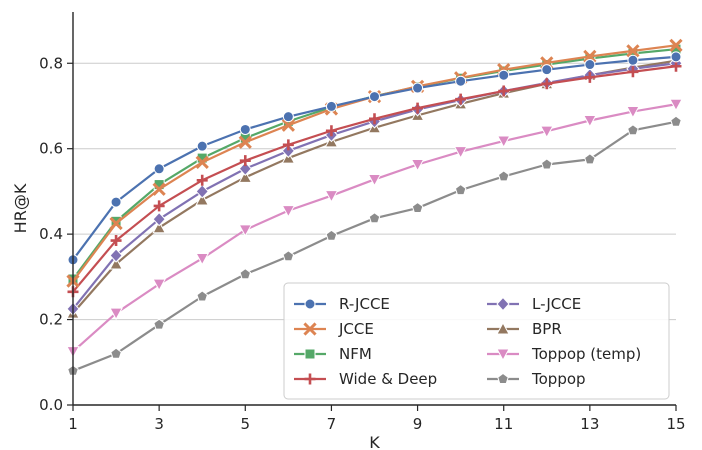 This screenshot has width=702, height=450. I want to click on legend-marker-r-jcce, so click(310, 304).